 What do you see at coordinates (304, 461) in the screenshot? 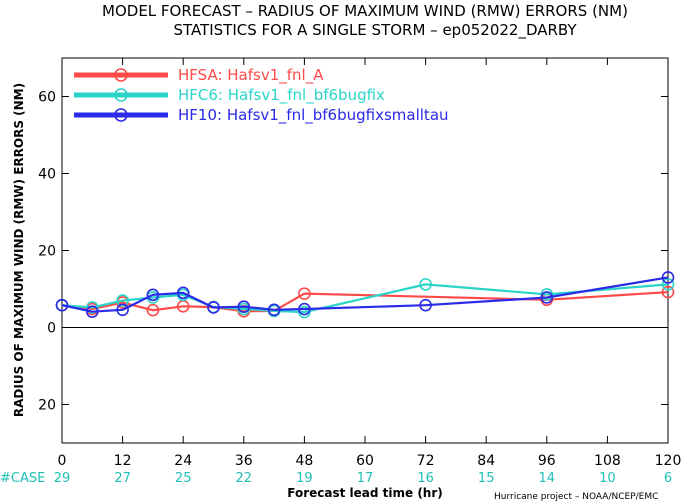
I see `x-tick-label: 48` at bounding box center [304, 461].